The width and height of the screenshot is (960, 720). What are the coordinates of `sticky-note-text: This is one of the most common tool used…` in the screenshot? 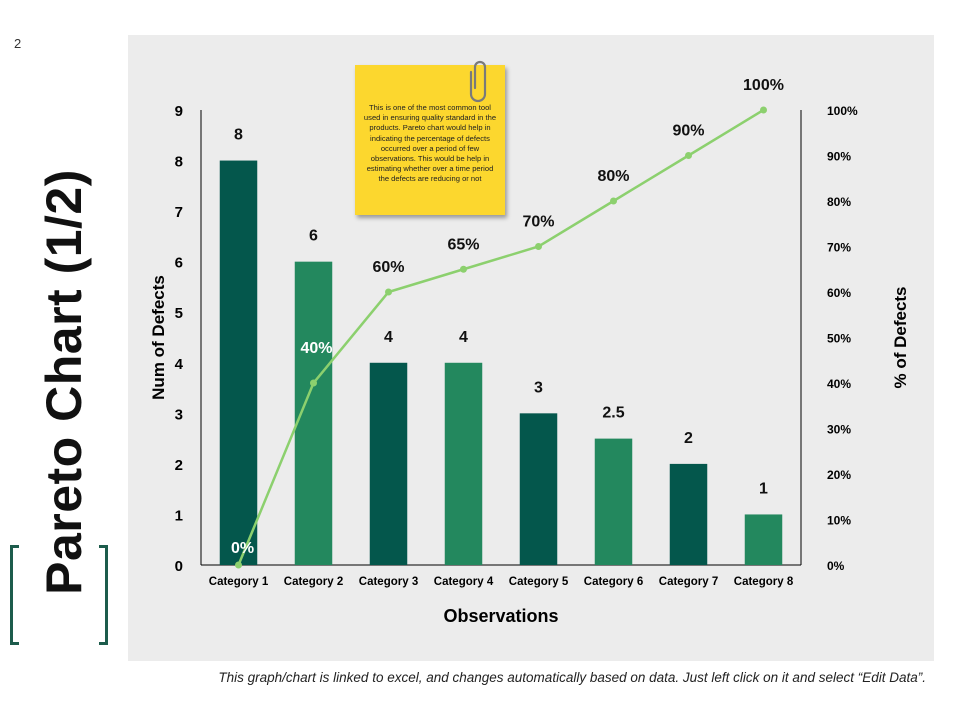 It's located at (430, 143).